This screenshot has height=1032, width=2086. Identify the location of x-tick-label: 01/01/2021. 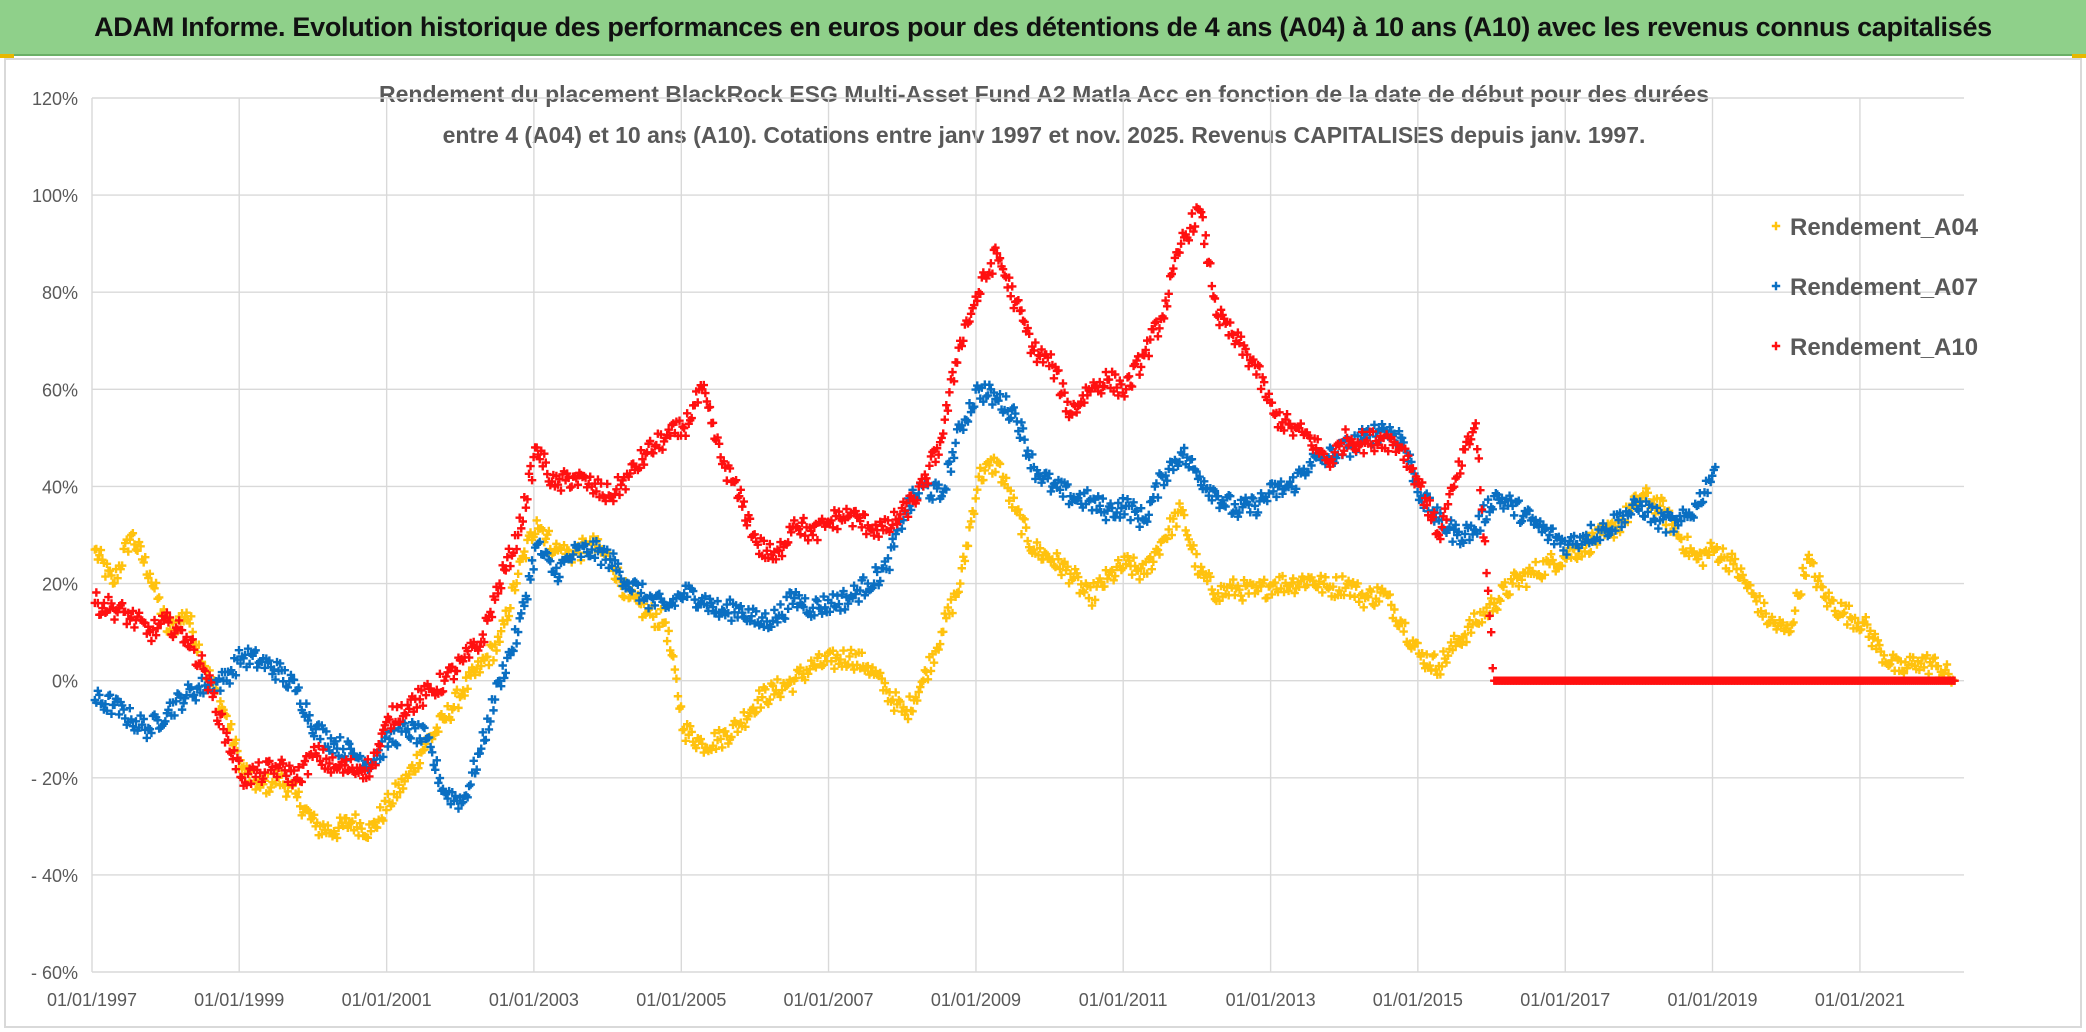
(1860, 1000).